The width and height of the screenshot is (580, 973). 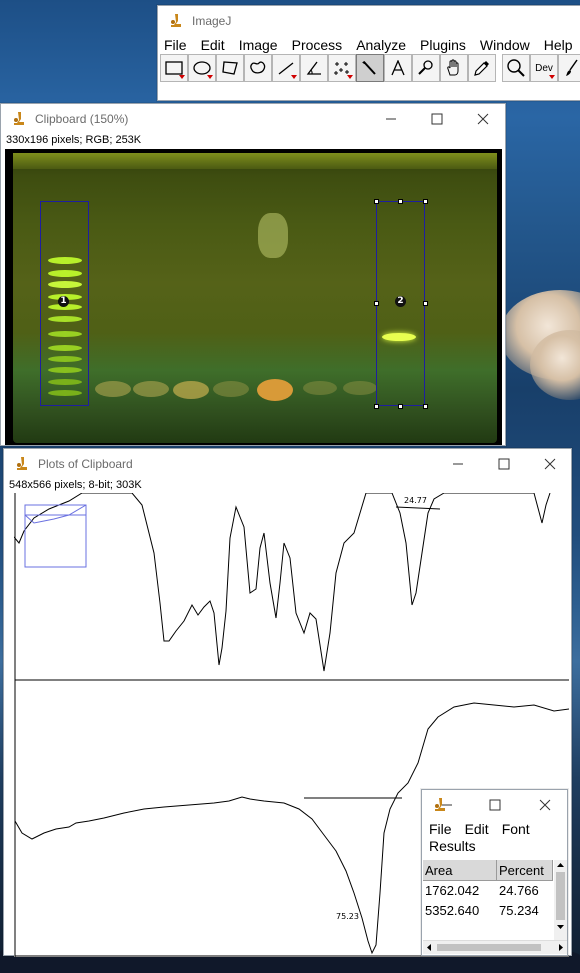 What do you see at coordinates (452, 910) in the screenshot?
I see `cell-area: 5352.640` at bounding box center [452, 910].